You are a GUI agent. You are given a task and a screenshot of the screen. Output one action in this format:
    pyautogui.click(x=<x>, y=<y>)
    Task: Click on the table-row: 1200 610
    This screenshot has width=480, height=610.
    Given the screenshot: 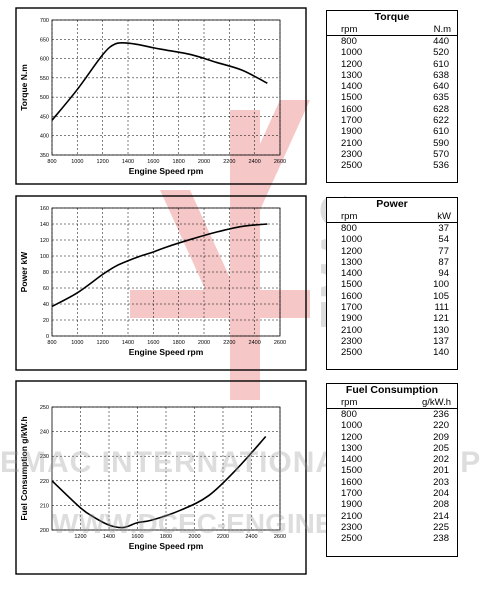 What is the action you would take?
    pyautogui.click(x=392, y=64)
    